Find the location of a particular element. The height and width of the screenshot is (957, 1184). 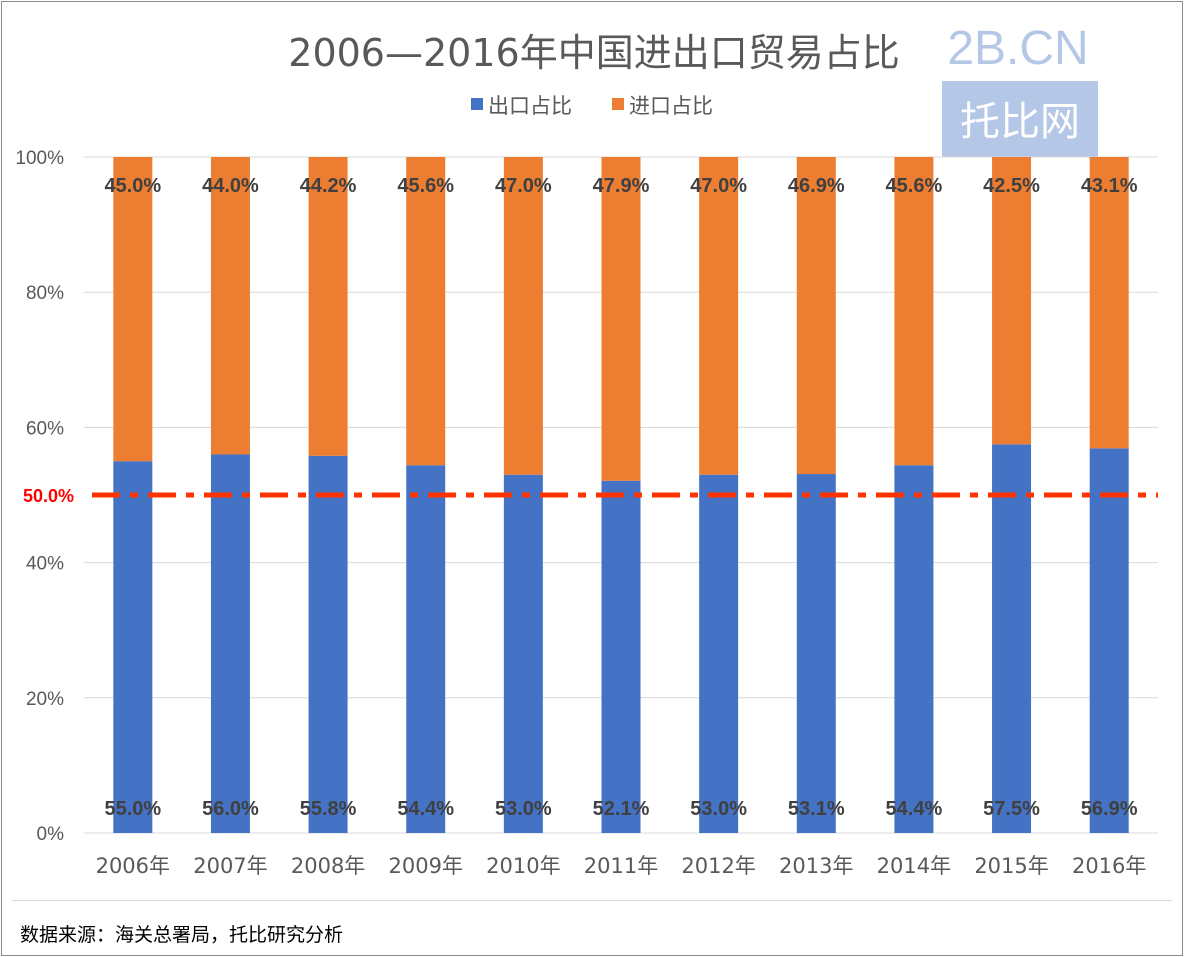

data-label-export: 57.5% is located at coordinates (1011, 809).